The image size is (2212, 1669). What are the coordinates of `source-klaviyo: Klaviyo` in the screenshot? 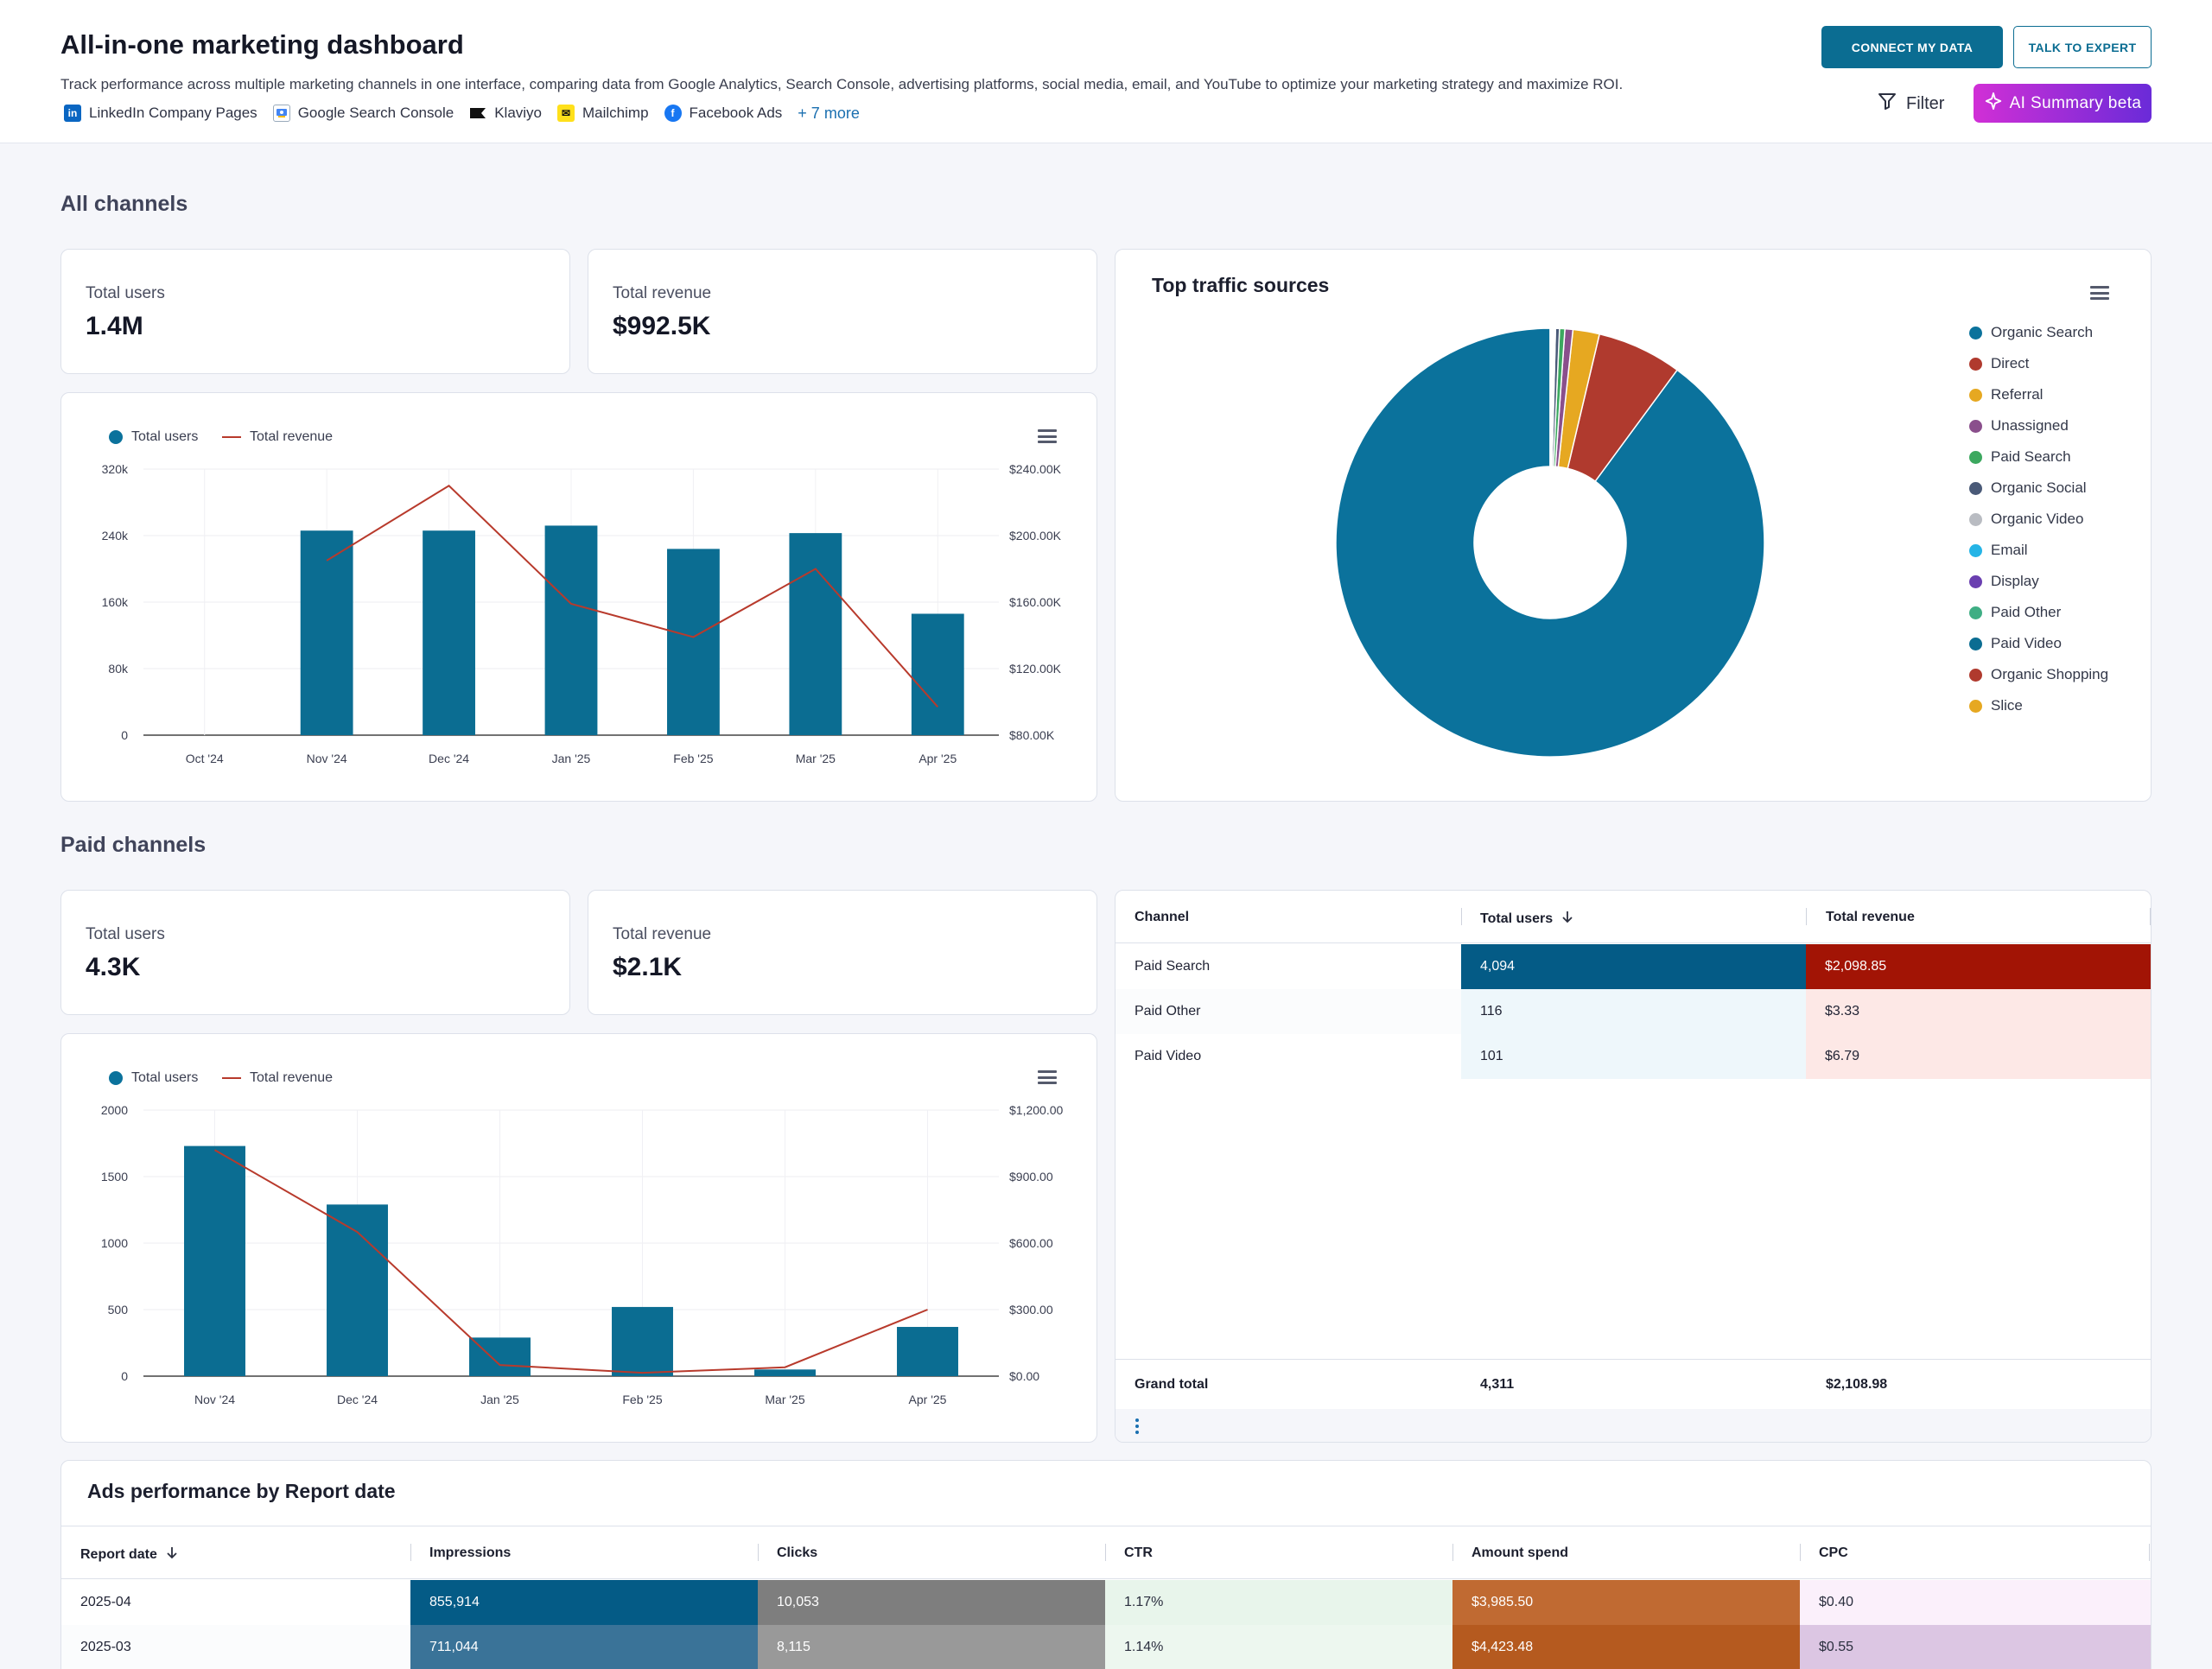 It's located at (506, 113).